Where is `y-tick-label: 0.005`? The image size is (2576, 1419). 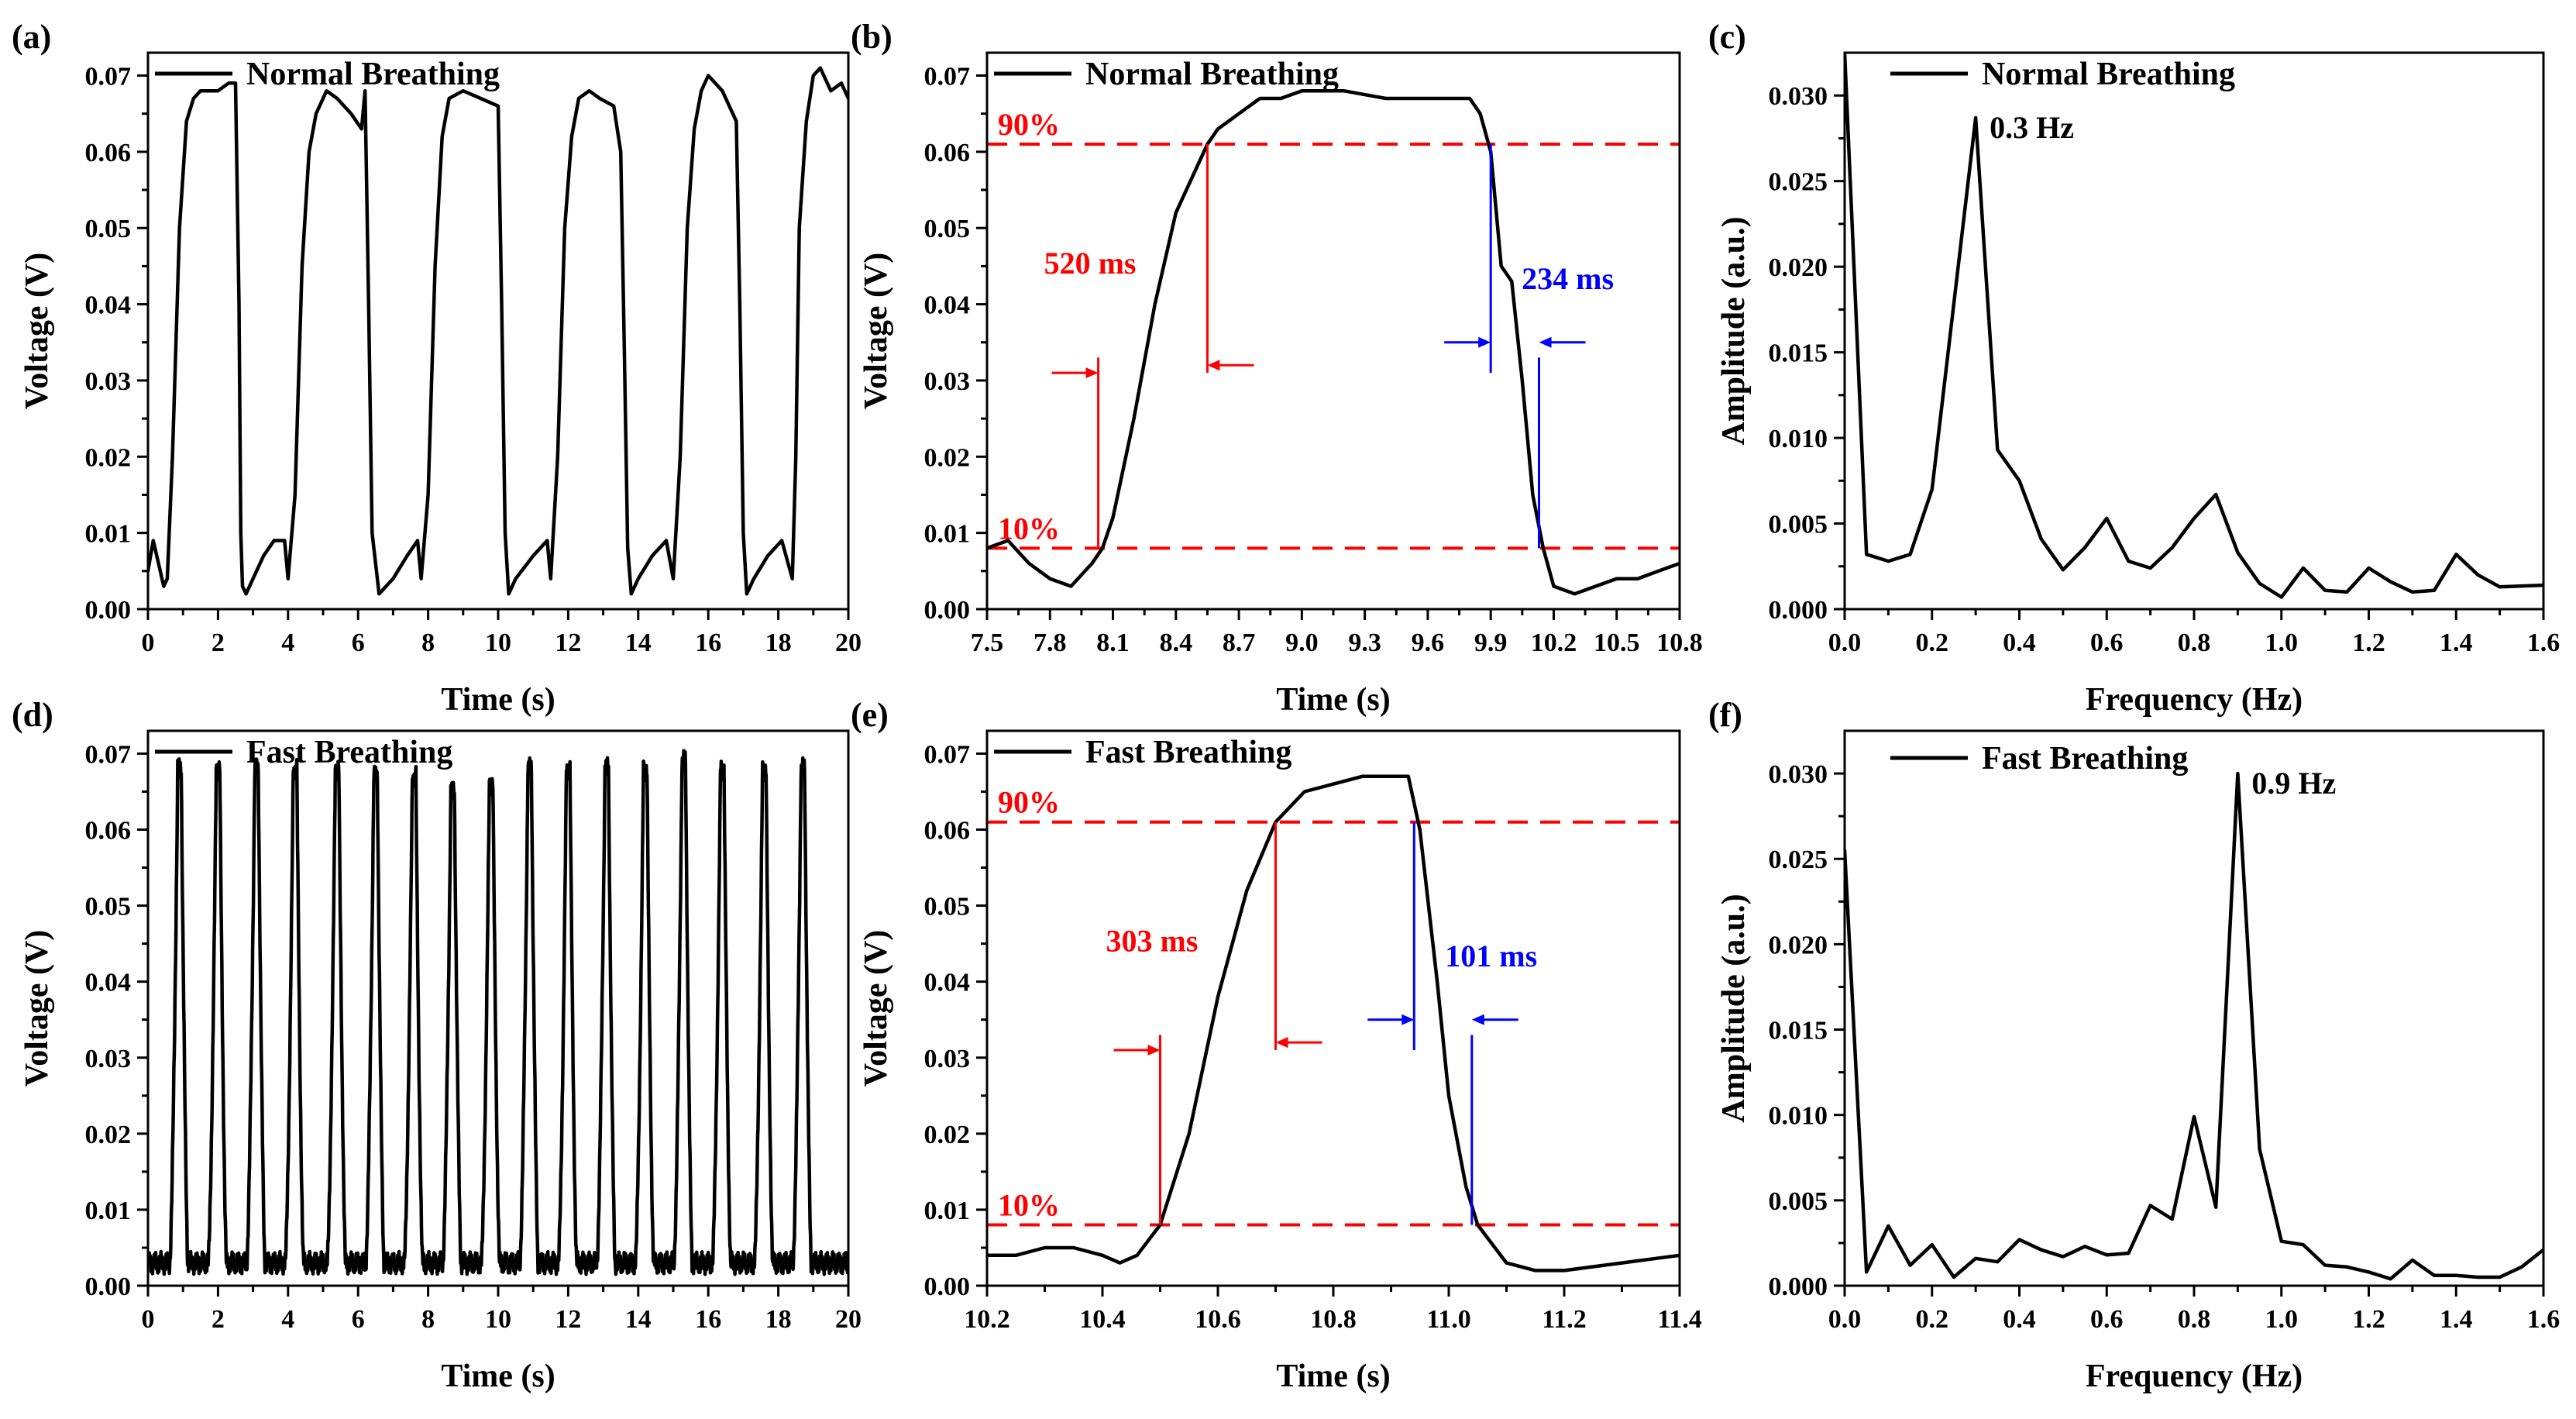
y-tick-label: 0.005 is located at coordinates (1798, 1201).